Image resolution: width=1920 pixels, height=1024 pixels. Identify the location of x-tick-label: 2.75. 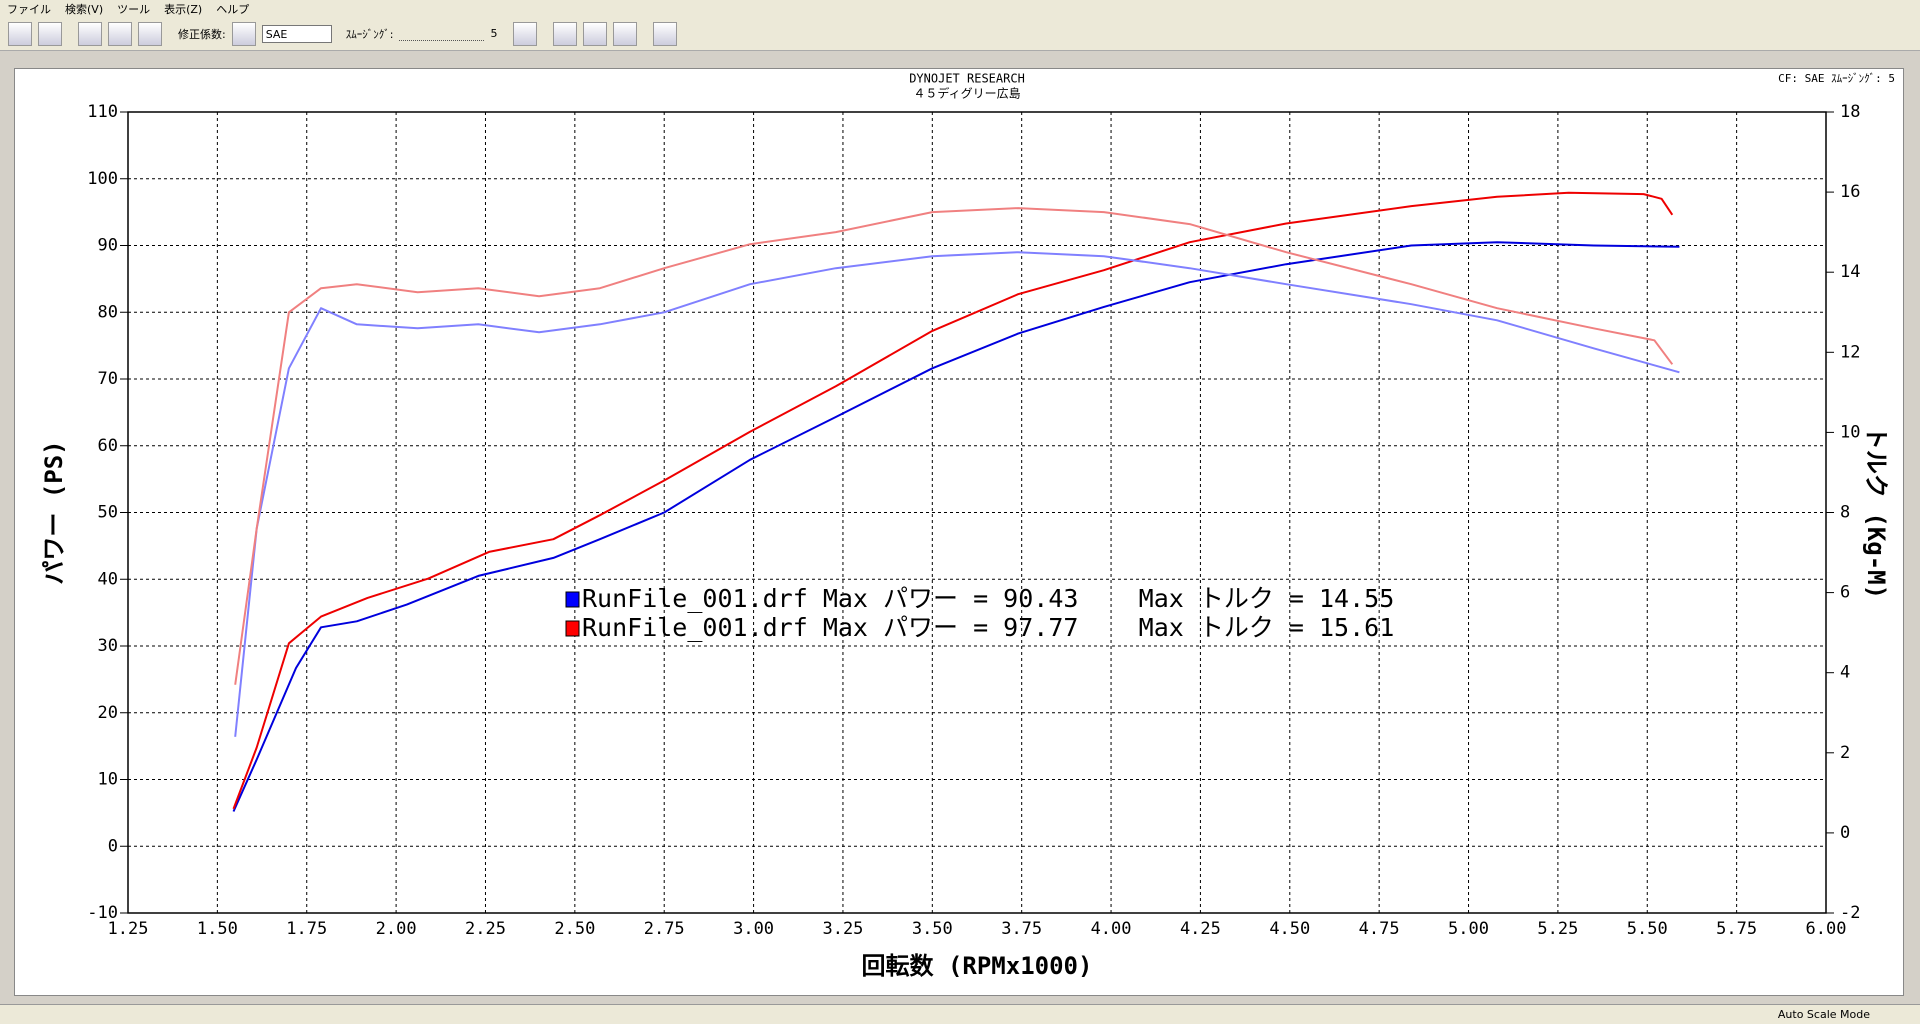
(664, 929).